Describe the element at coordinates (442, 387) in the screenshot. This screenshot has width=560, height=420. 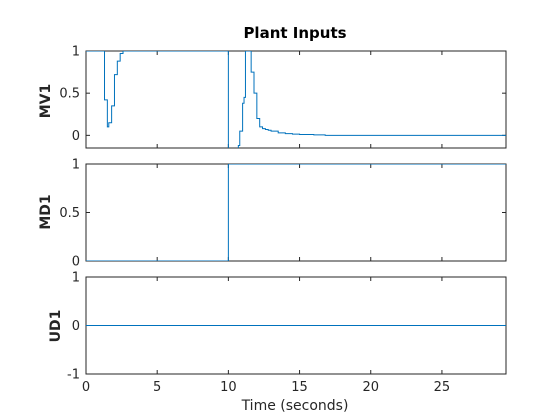
I see `x-tick-label: 25` at that location.